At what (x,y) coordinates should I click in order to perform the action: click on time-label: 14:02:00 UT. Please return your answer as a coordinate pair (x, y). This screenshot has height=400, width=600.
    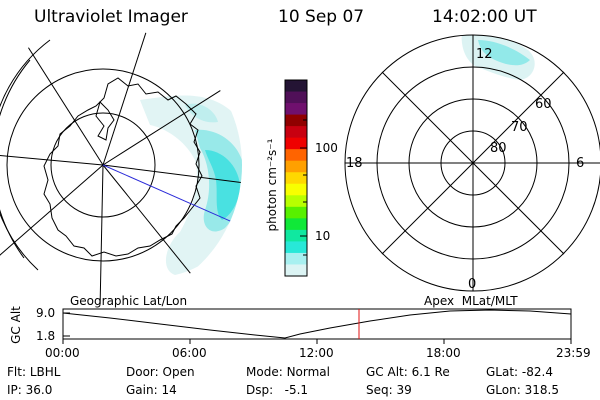
    Looking at the image, I should click on (484, 17).